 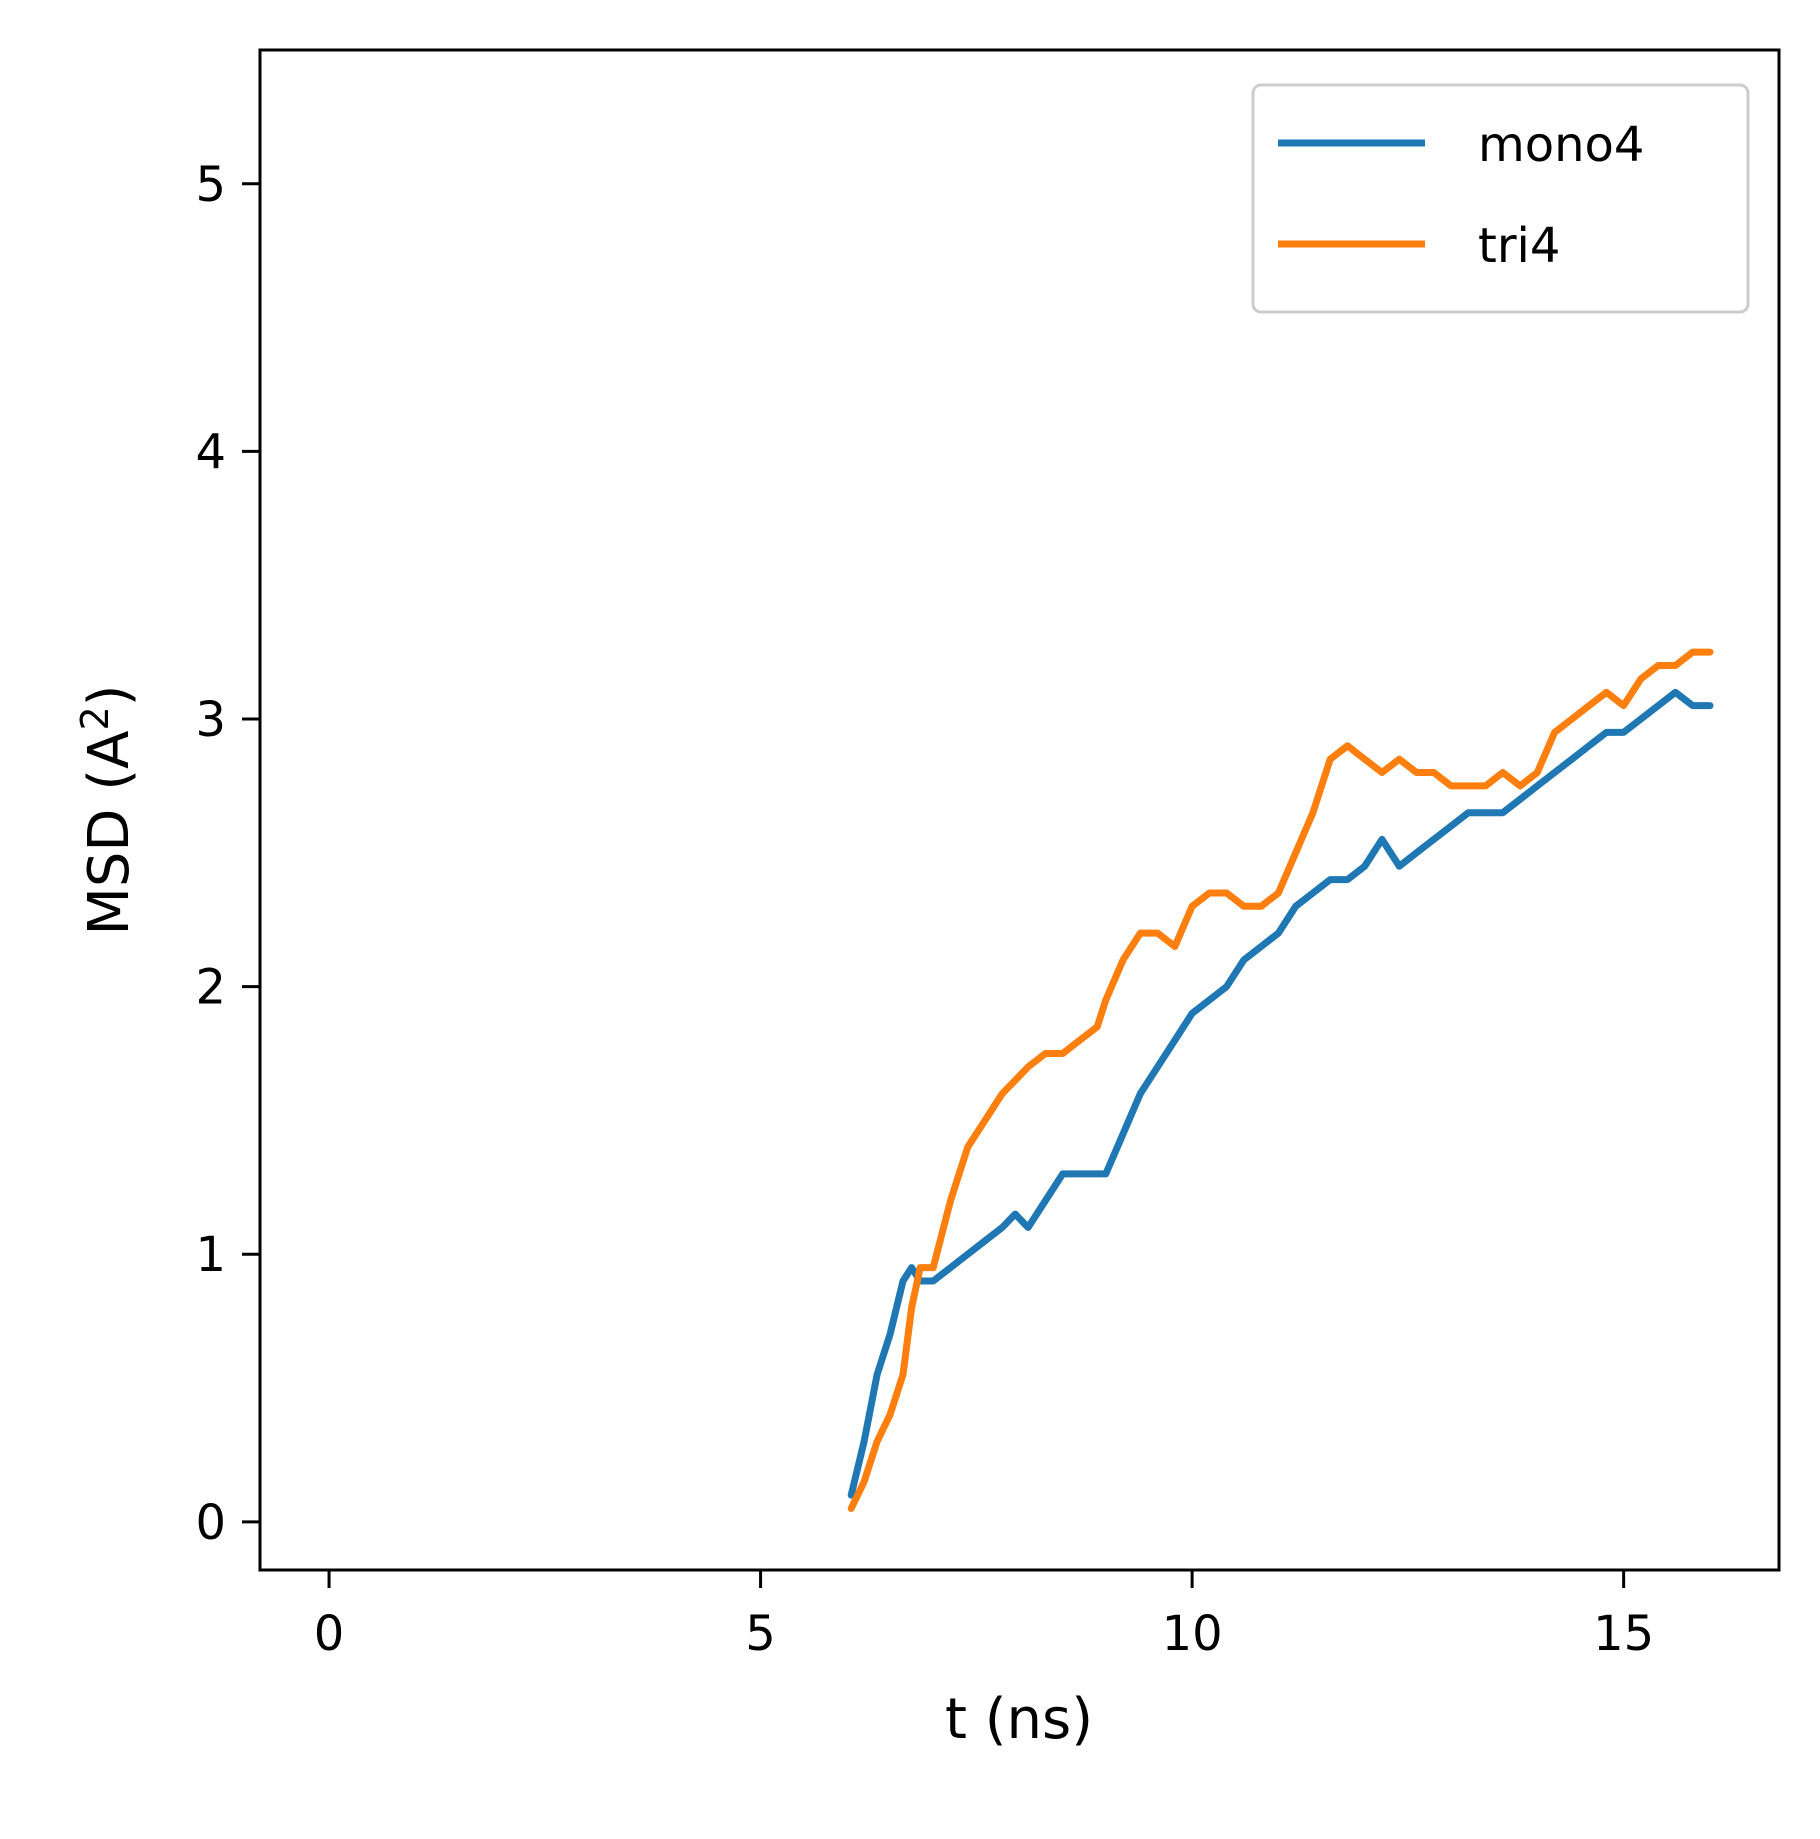 What do you see at coordinates (1019, 1719) in the screenshot?
I see `x-axis-label: t (ns)` at bounding box center [1019, 1719].